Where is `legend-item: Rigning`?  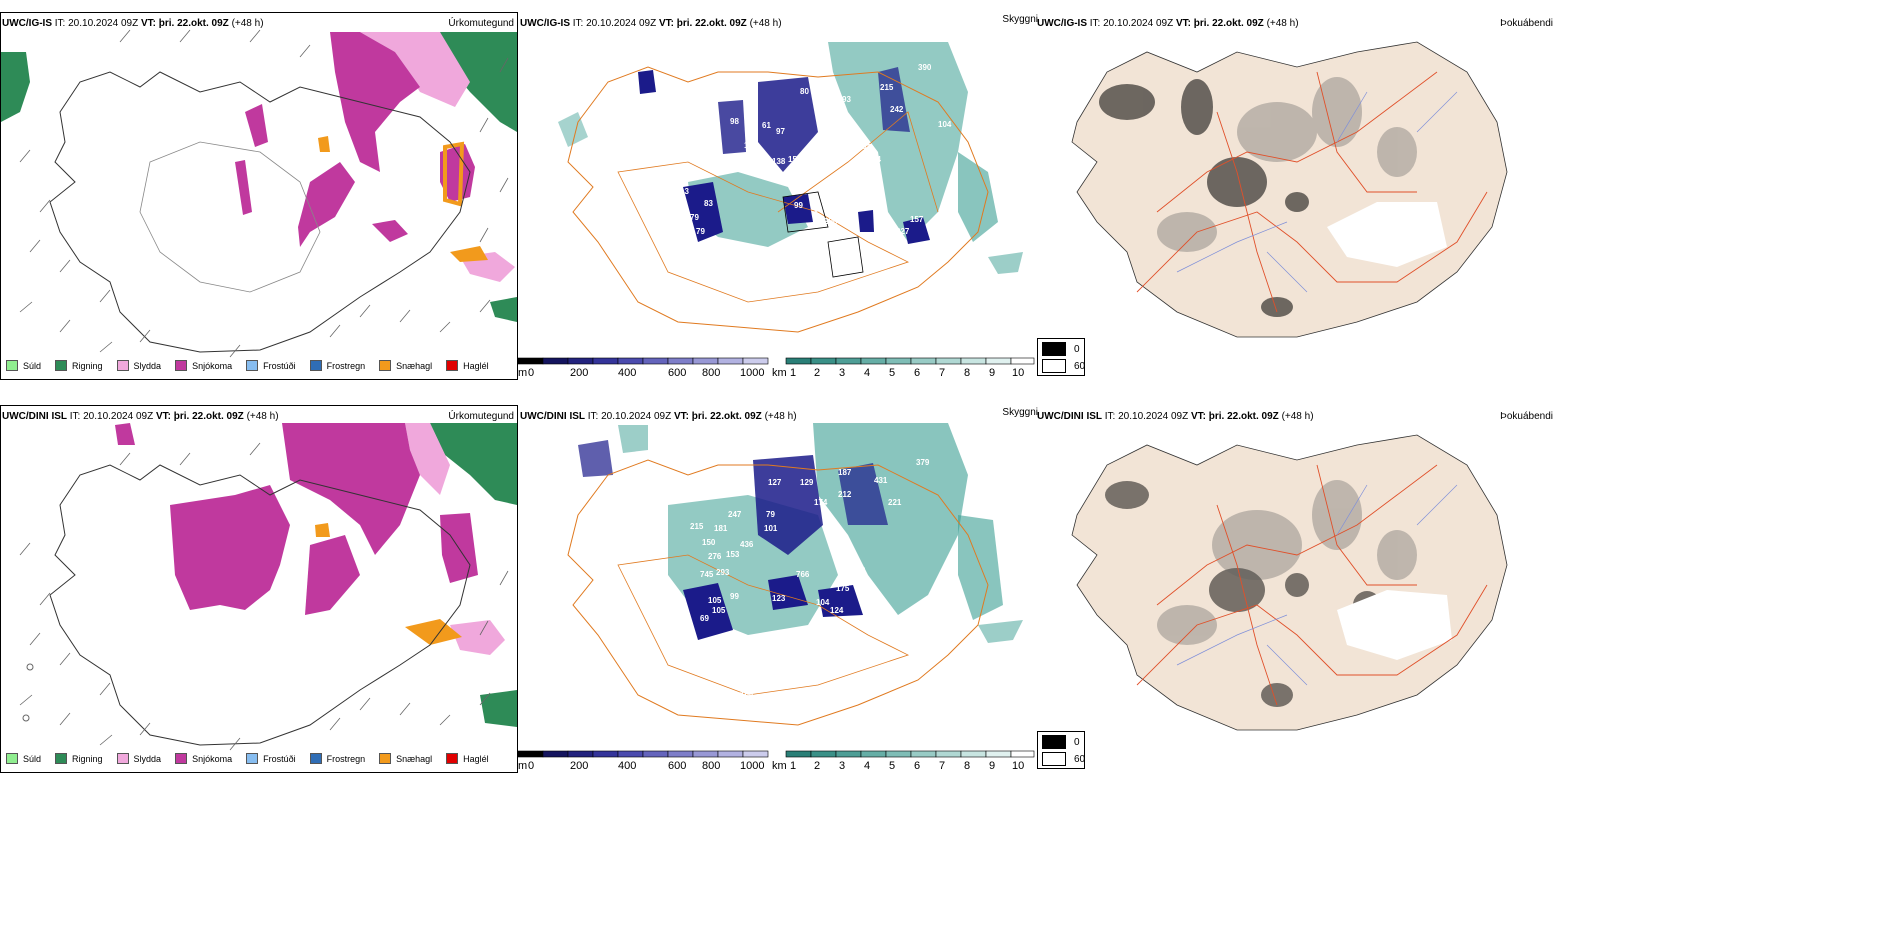
legend-item: Rigning is located at coordinates (79, 758).